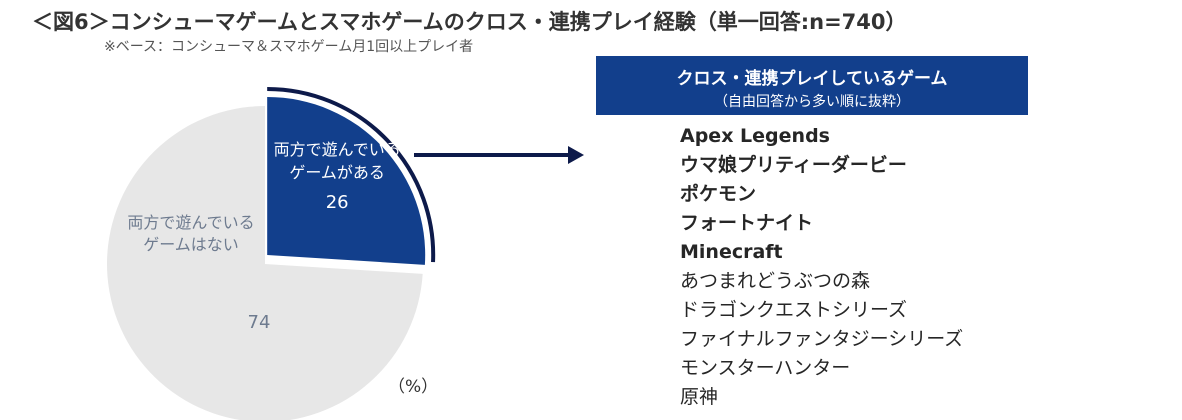  Describe the element at coordinates (190, 222) in the screenshot. I see `slice-label-both-no: 両方で遊んでいる` at that location.